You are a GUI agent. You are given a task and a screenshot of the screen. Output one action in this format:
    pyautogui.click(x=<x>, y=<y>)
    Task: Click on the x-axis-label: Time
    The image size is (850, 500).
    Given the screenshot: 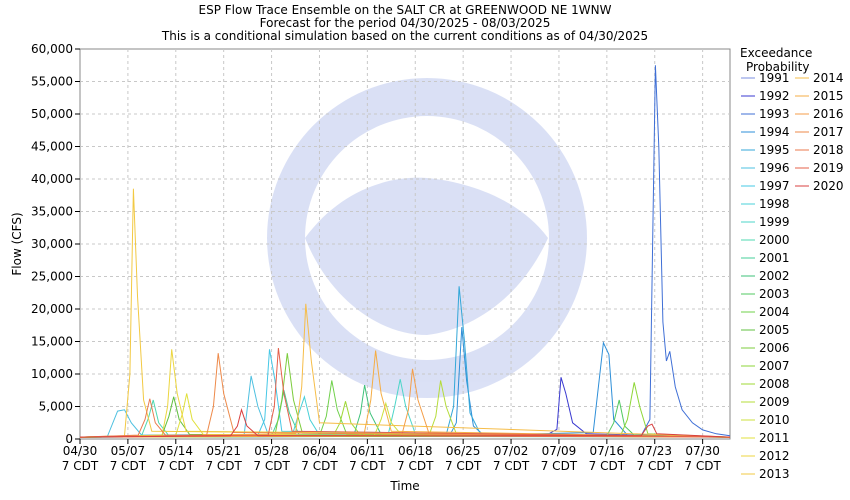 What is the action you would take?
    pyautogui.click(x=404, y=486)
    